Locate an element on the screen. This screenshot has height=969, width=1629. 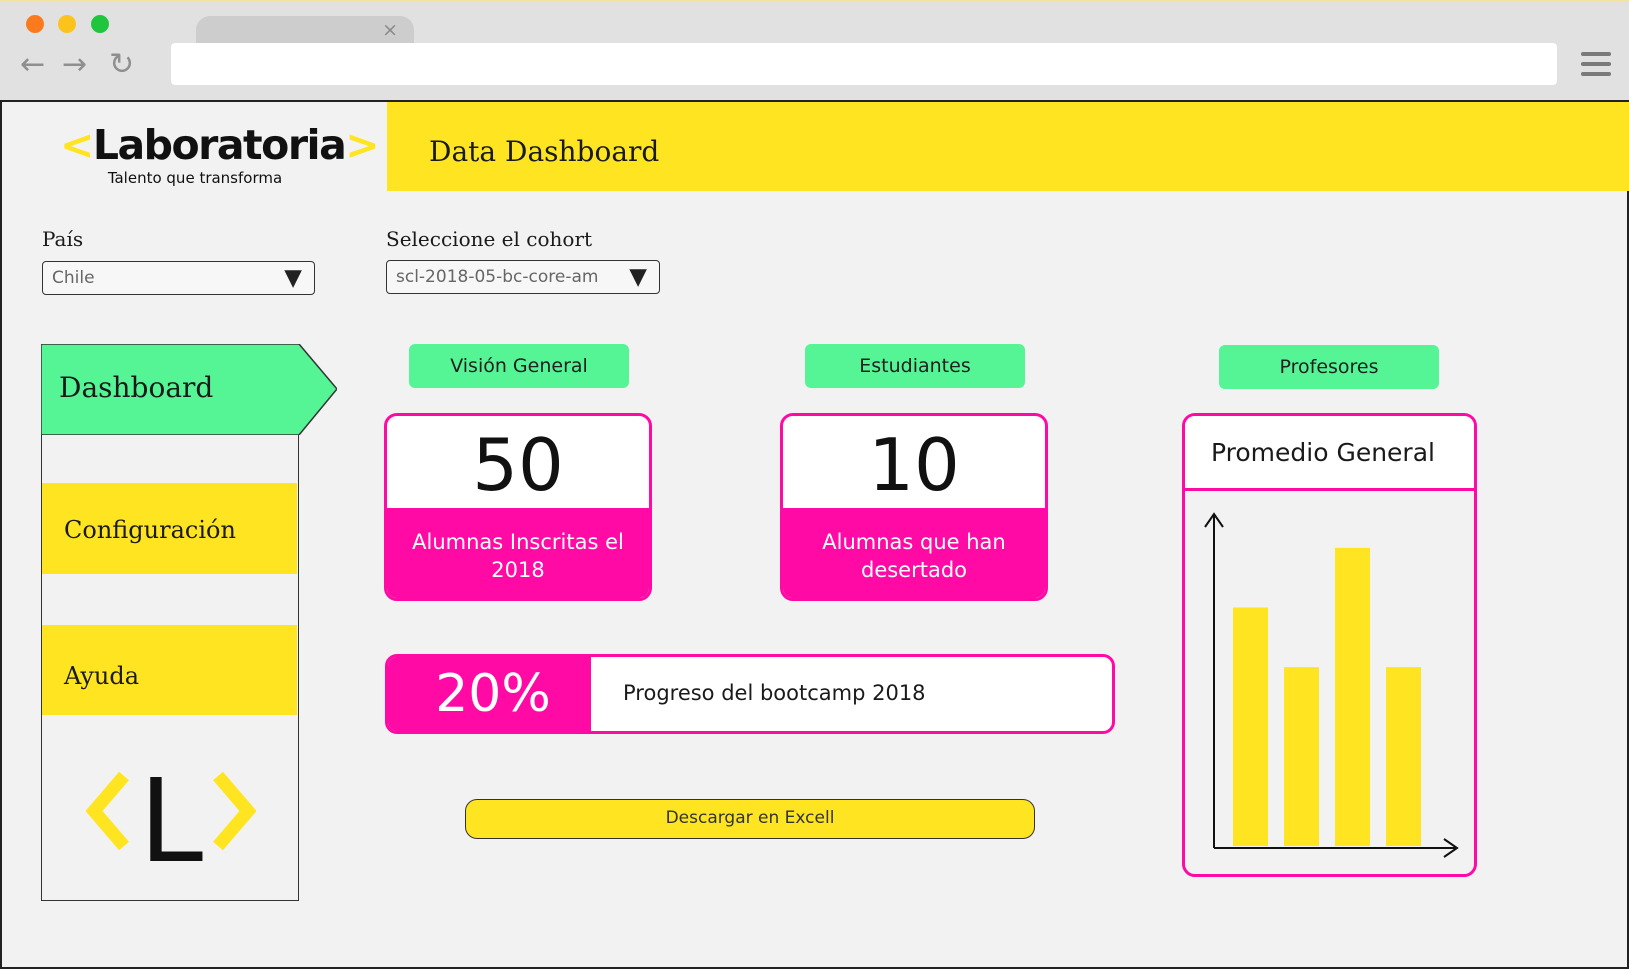
cohort-select-value: scl-2018-05-bc-core-am is located at coordinates (497, 277).